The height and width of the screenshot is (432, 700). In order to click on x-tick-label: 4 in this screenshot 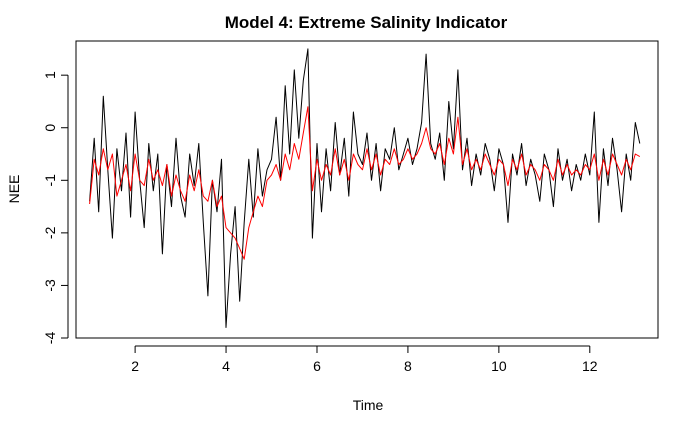, I will do `click(226, 366)`.